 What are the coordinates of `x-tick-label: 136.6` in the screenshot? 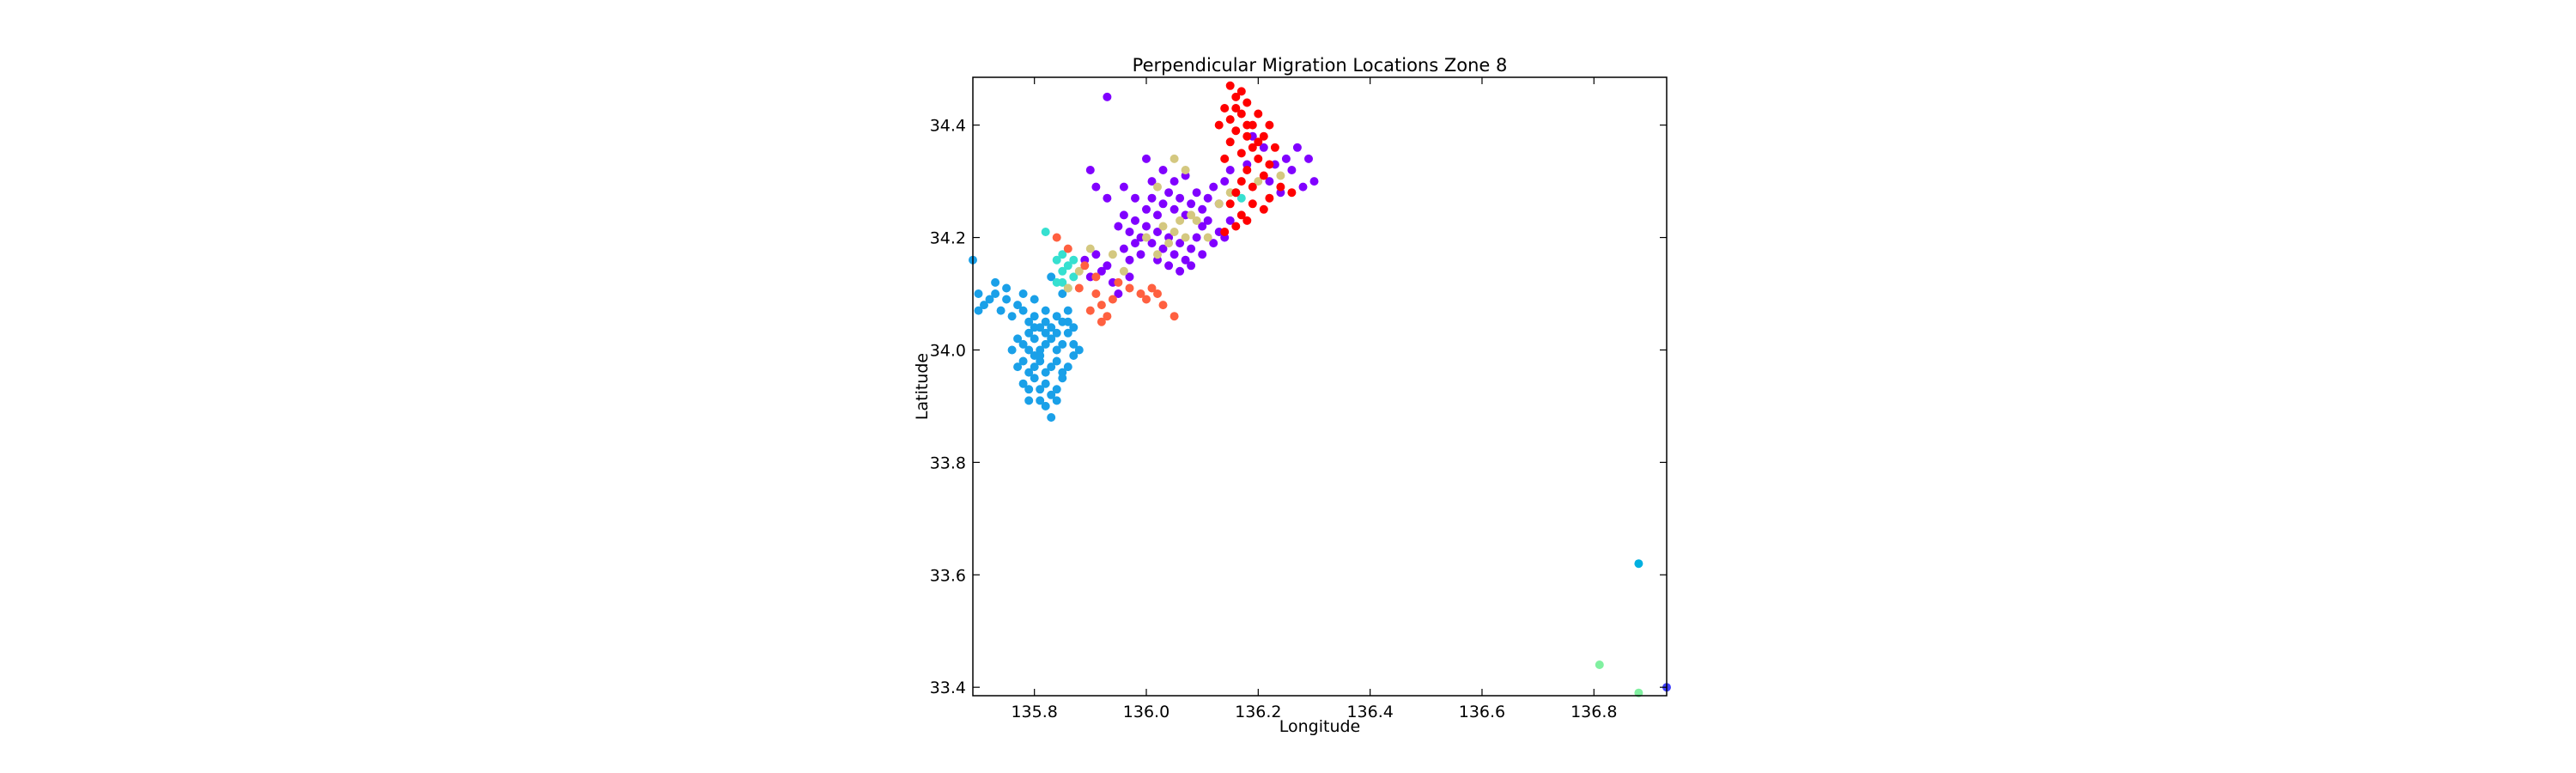 It's located at (1482, 712).